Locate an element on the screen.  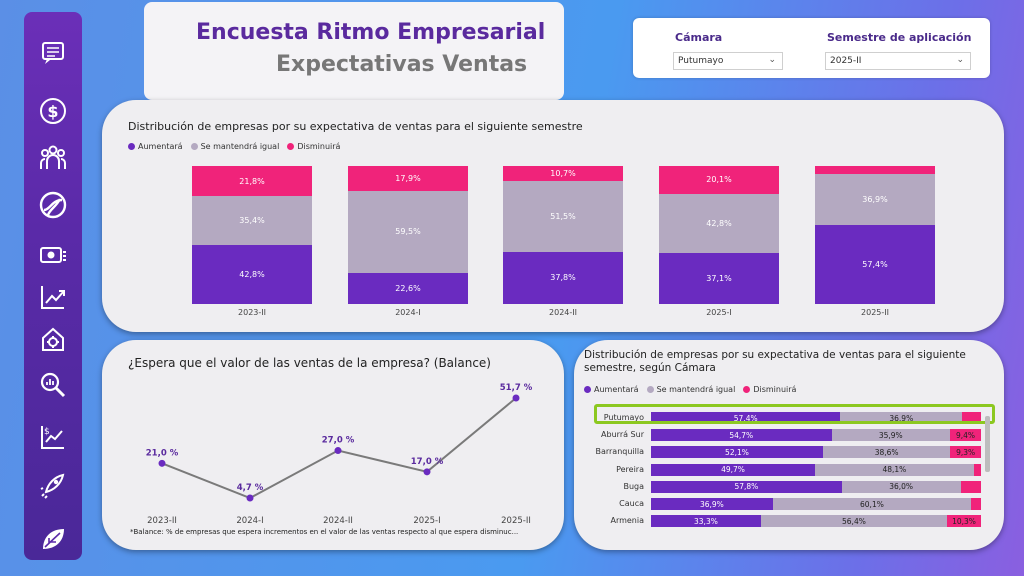
globe-icon is located at coordinates (53, 205).